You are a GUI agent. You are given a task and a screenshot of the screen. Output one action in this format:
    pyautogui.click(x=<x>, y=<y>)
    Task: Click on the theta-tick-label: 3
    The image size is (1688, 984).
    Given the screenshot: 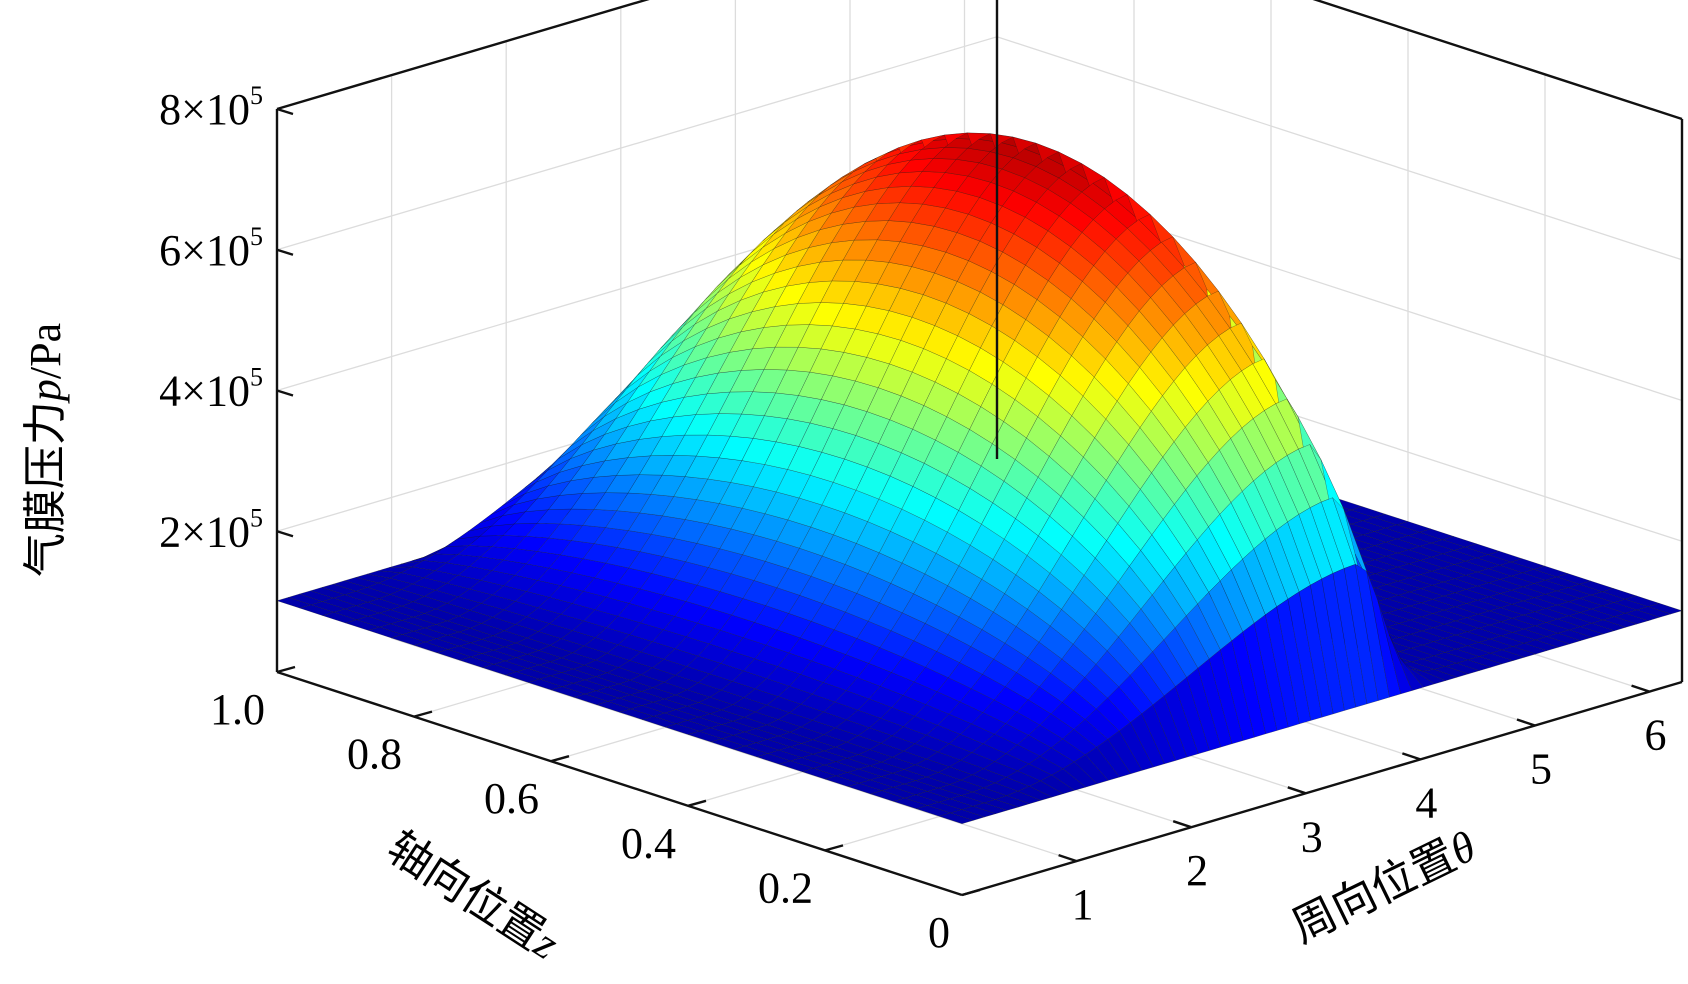 What is the action you would take?
    pyautogui.click(x=1312, y=836)
    